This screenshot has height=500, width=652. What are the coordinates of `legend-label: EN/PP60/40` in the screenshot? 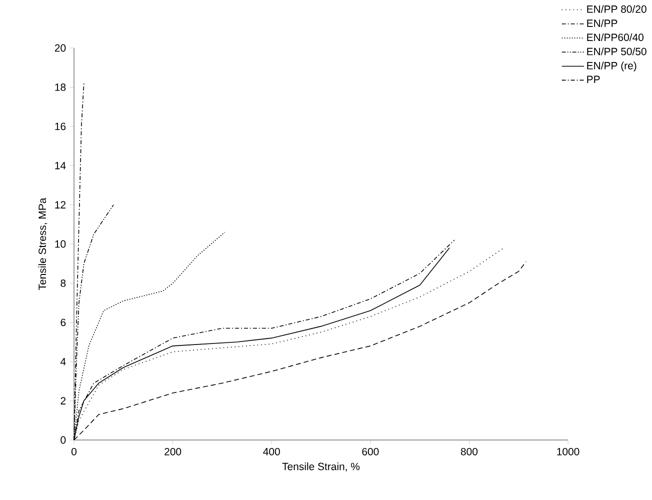 It's located at (615, 37).